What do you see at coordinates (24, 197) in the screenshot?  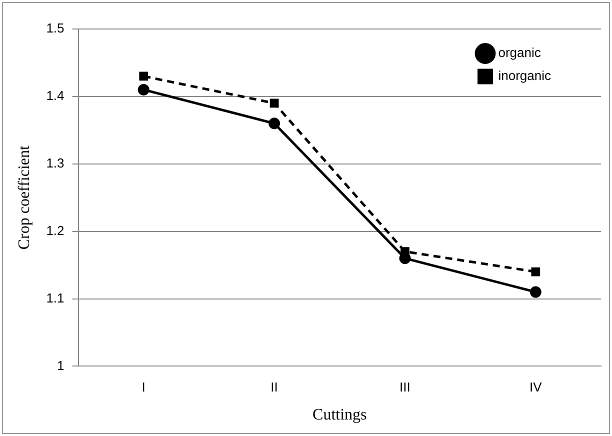 I see `y-axis-title: Crop coefficient` at bounding box center [24, 197].